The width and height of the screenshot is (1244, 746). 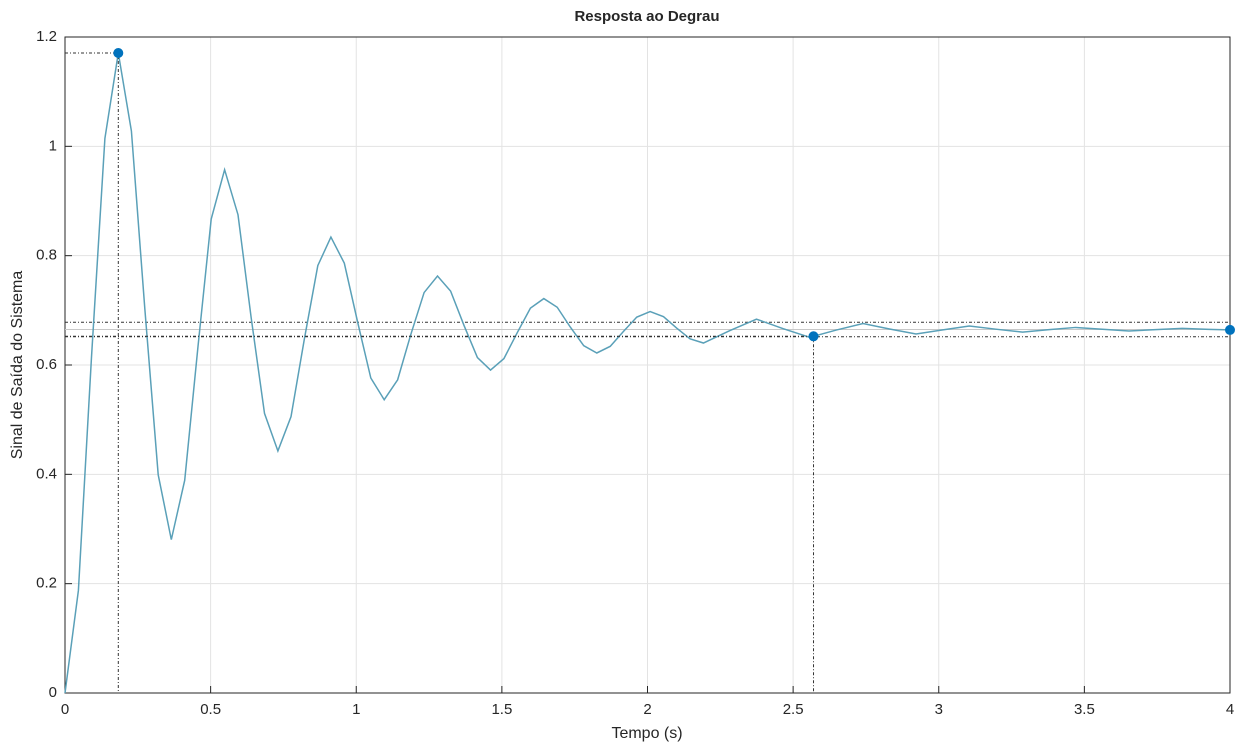 What do you see at coordinates (356, 709) in the screenshot?
I see `x-tick-label: 1` at bounding box center [356, 709].